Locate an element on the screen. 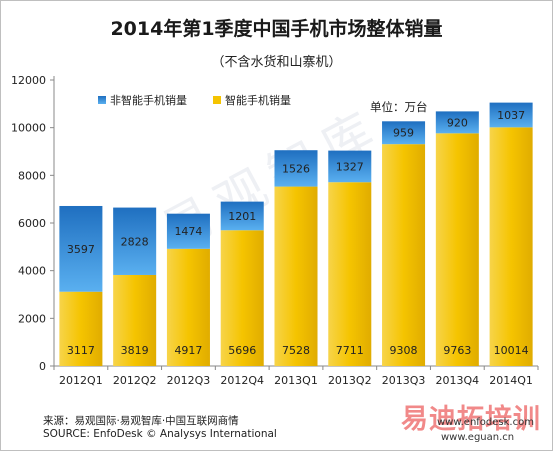  data-label-smartphone: 3117 is located at coordinates (81, 350).